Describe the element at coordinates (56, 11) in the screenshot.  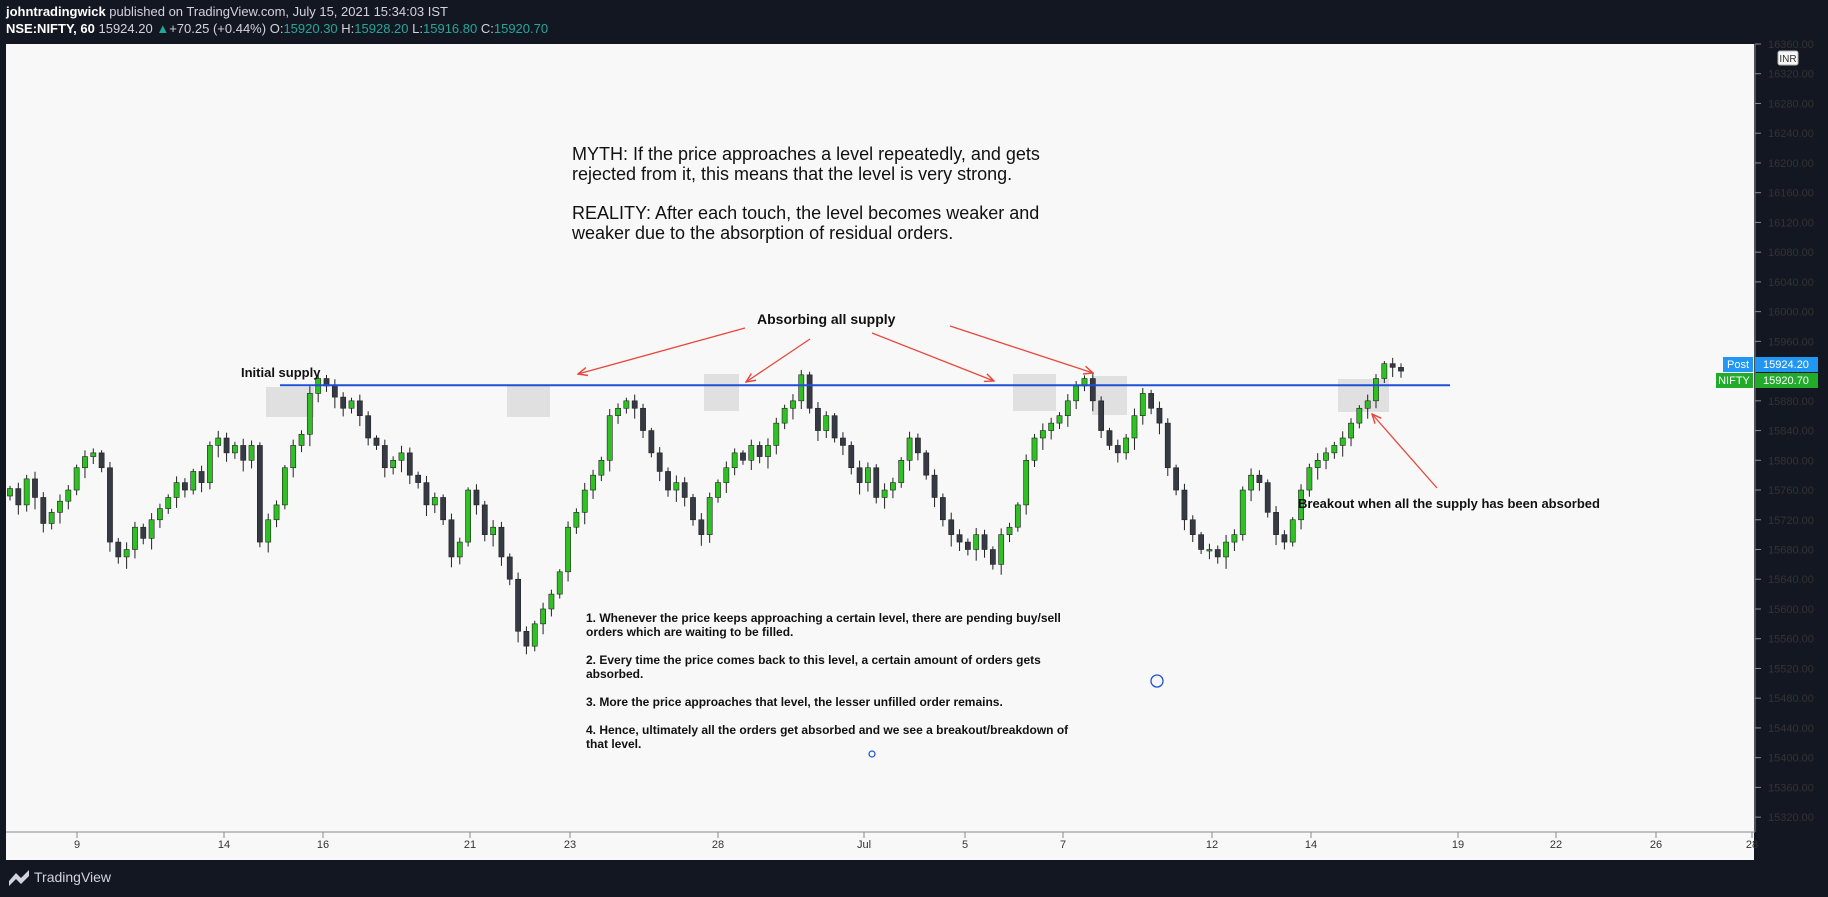
I see `author-name: johntradingwick` at that location.